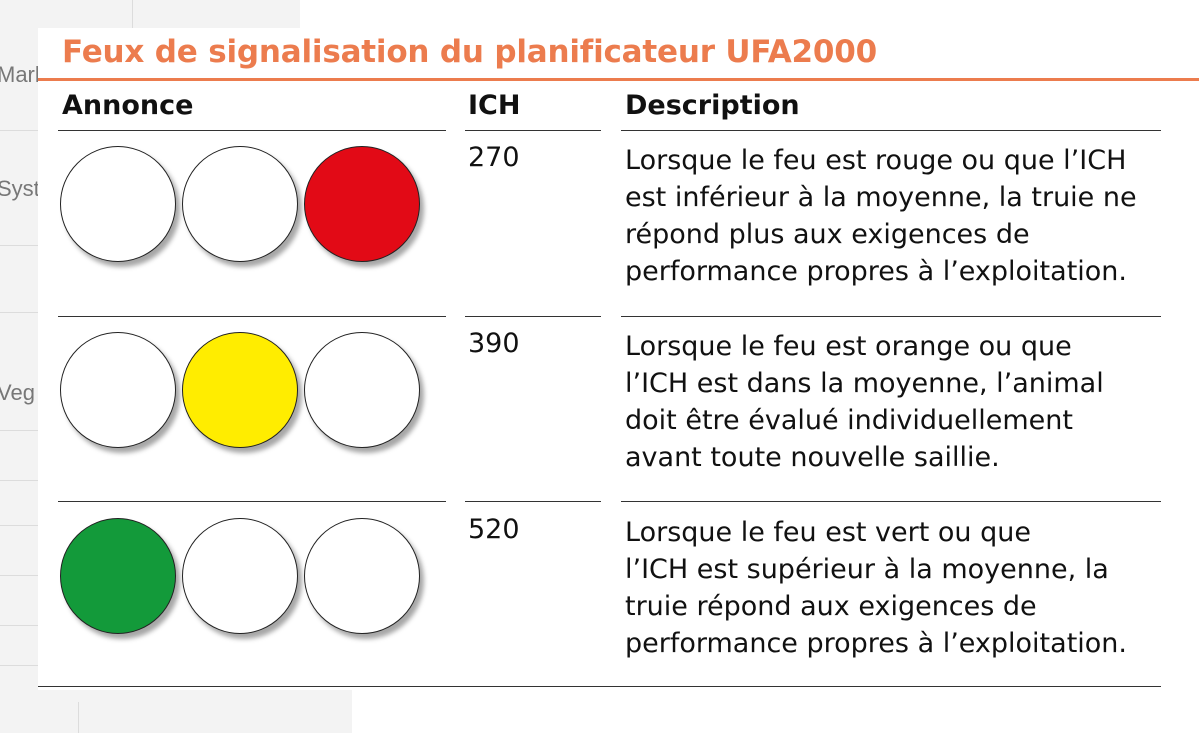 The width and height of the screenshot is (1199, 733). Describe the element at coordinates (128, 105) in the screenshot. I see `column-header-annonce: Annonce` at that location.